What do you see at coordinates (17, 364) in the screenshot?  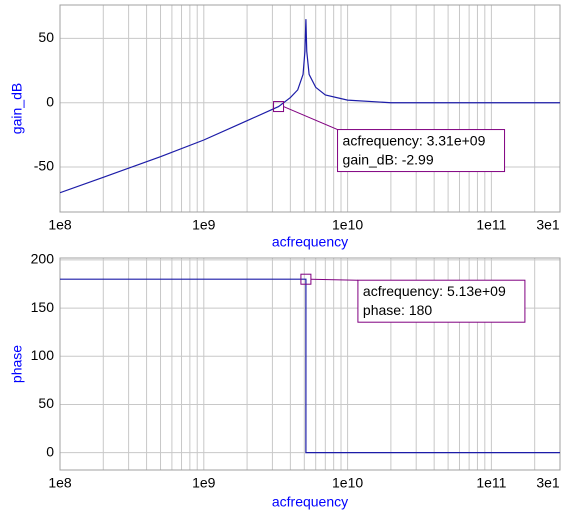 I see `y-axis-label: phase` at bounding box center [17, 364].